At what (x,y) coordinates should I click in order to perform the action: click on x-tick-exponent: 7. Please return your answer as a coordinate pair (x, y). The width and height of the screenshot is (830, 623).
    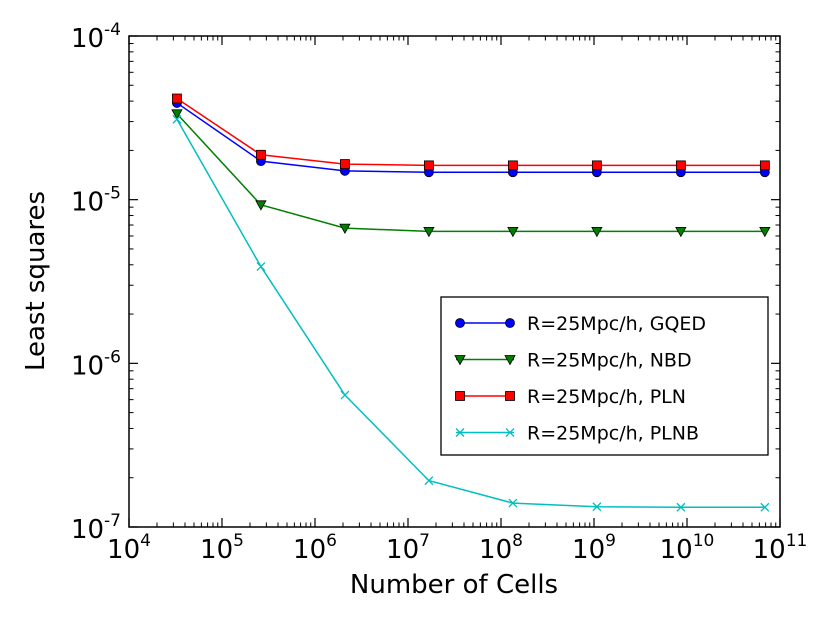
    Looking at the image, I should click on (424, 541).